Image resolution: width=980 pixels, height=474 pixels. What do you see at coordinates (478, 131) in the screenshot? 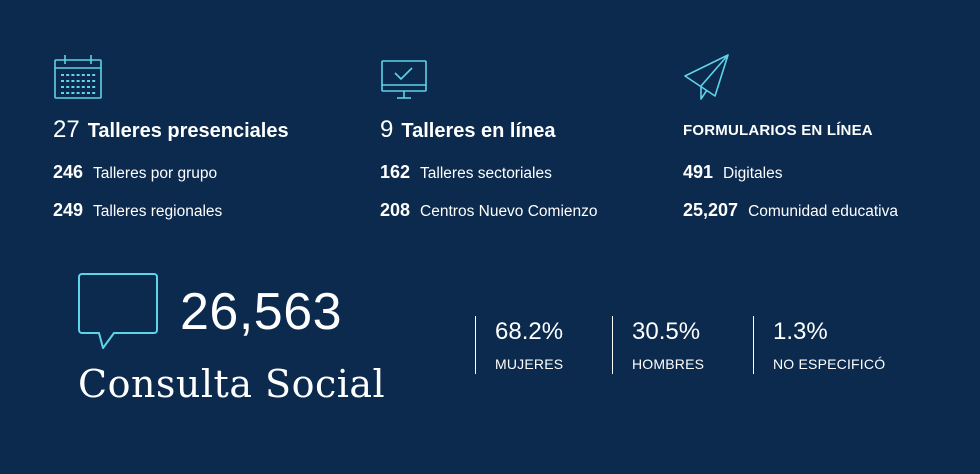
I see `en-linea-label: Talleres en línea` at bounding box center [478, 131].